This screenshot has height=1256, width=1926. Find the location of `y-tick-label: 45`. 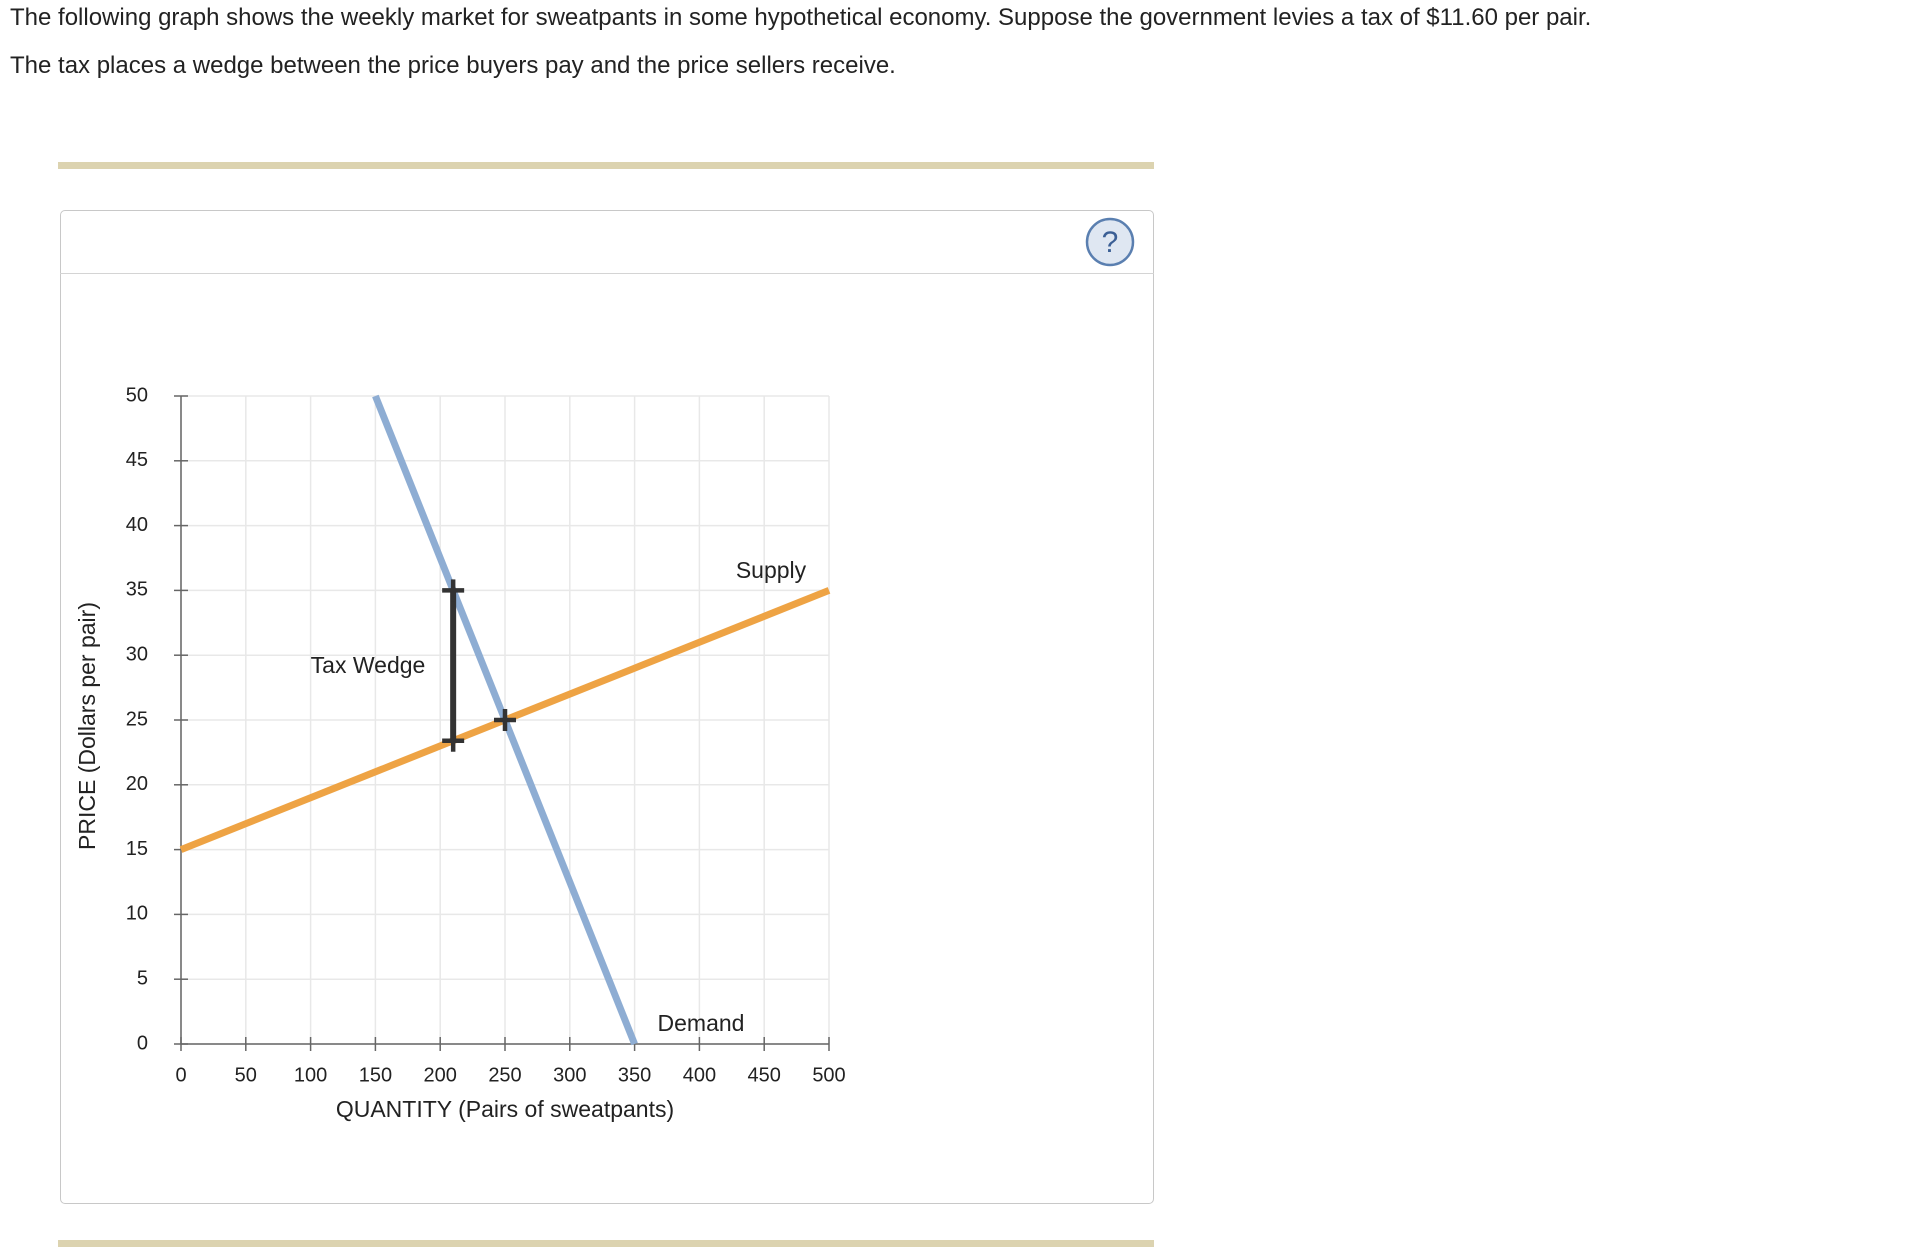

y-tick-label: 45 is located at coordinates (137, 460).